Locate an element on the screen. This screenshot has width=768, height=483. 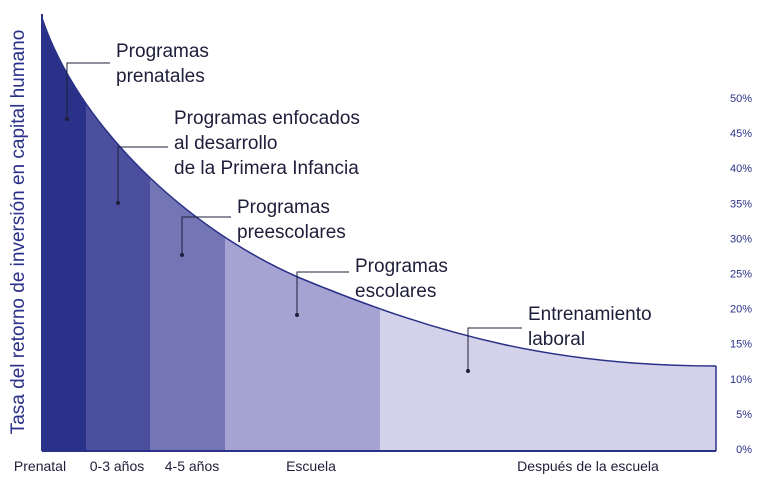
annotation: Programas preescolares is located at coordinates (263, 227).